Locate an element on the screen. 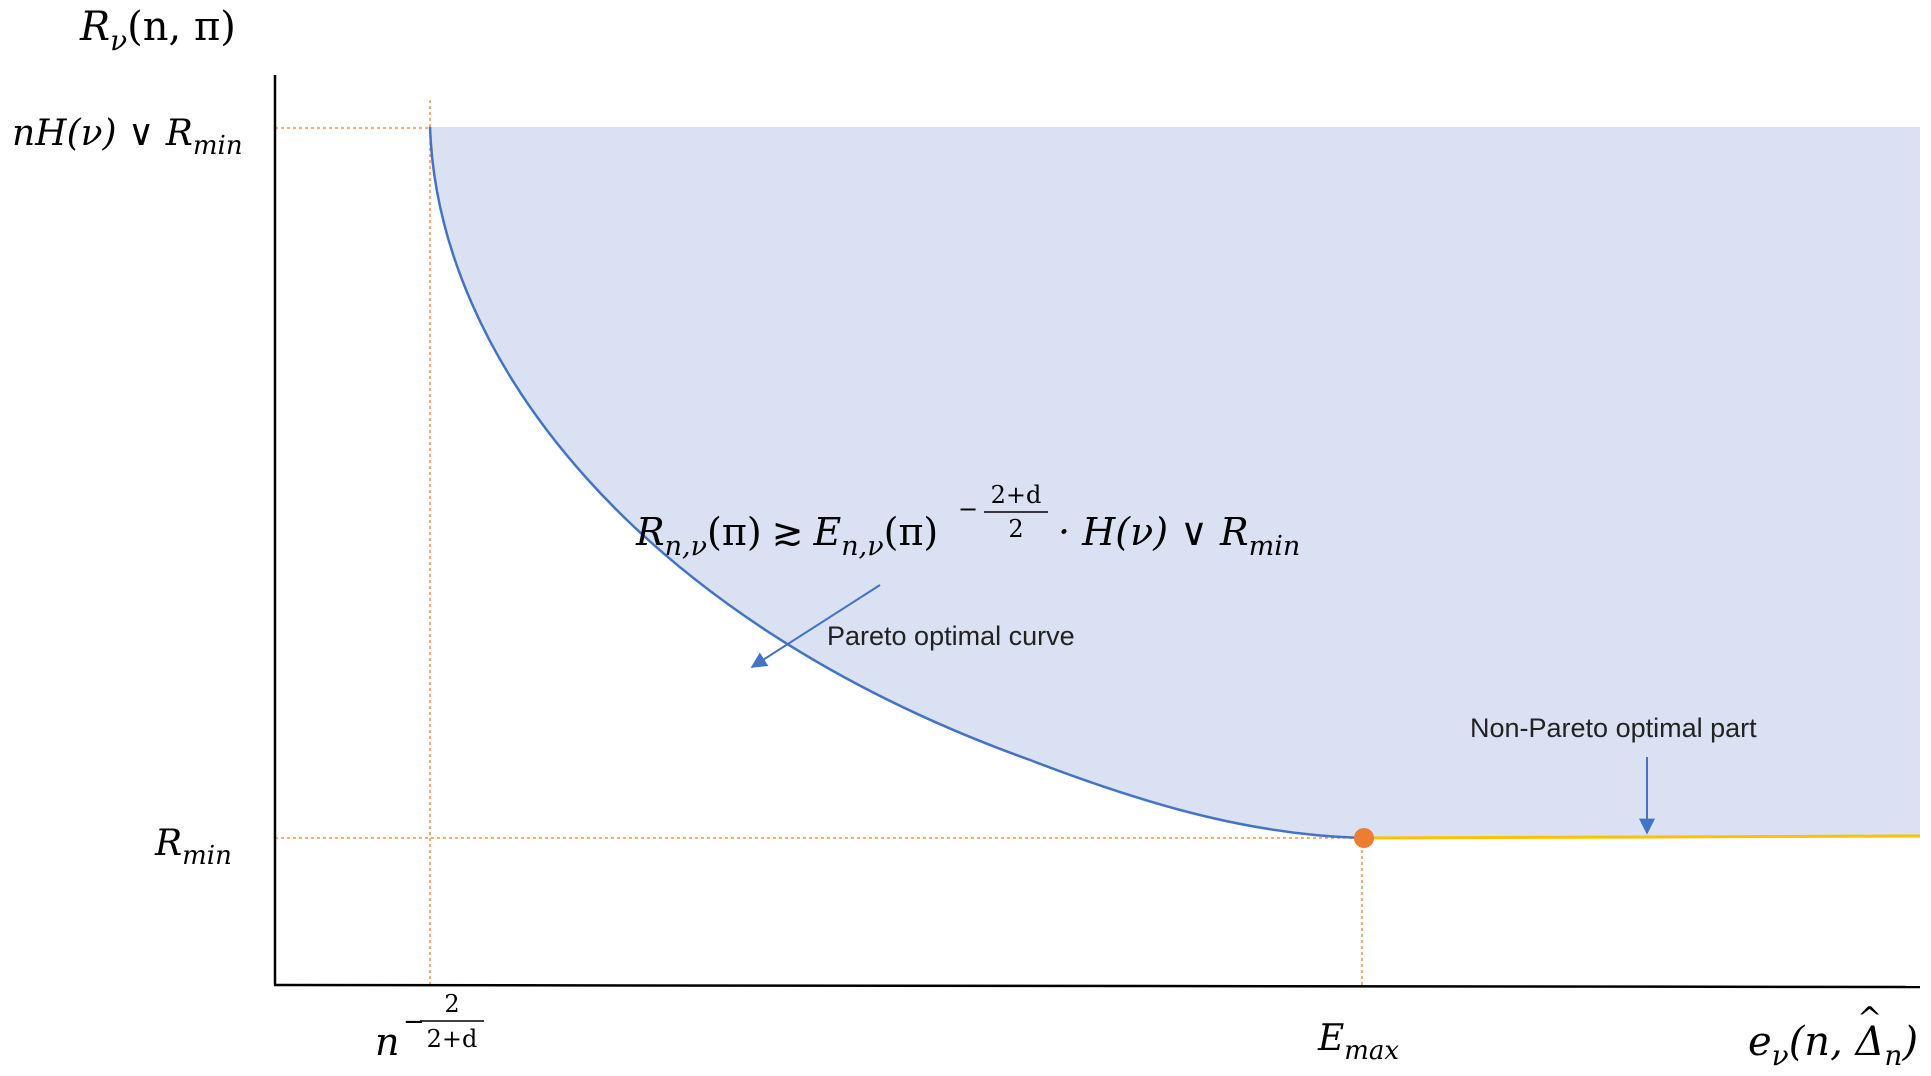 This screenshot has width=1931, height=1076. non-pareto-annotation: Non-Pareto optimal part is located at coordinates (1613, 728).